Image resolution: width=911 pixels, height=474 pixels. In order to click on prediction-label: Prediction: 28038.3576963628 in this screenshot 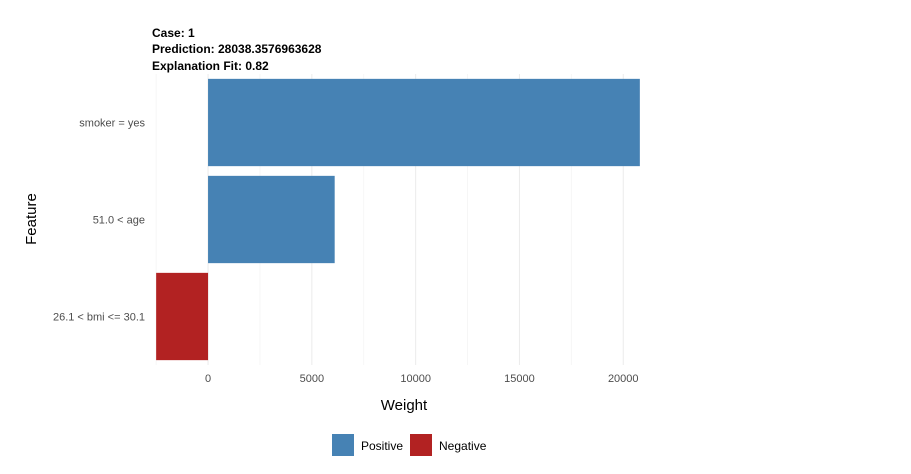, I will do `click(237, 49)`.